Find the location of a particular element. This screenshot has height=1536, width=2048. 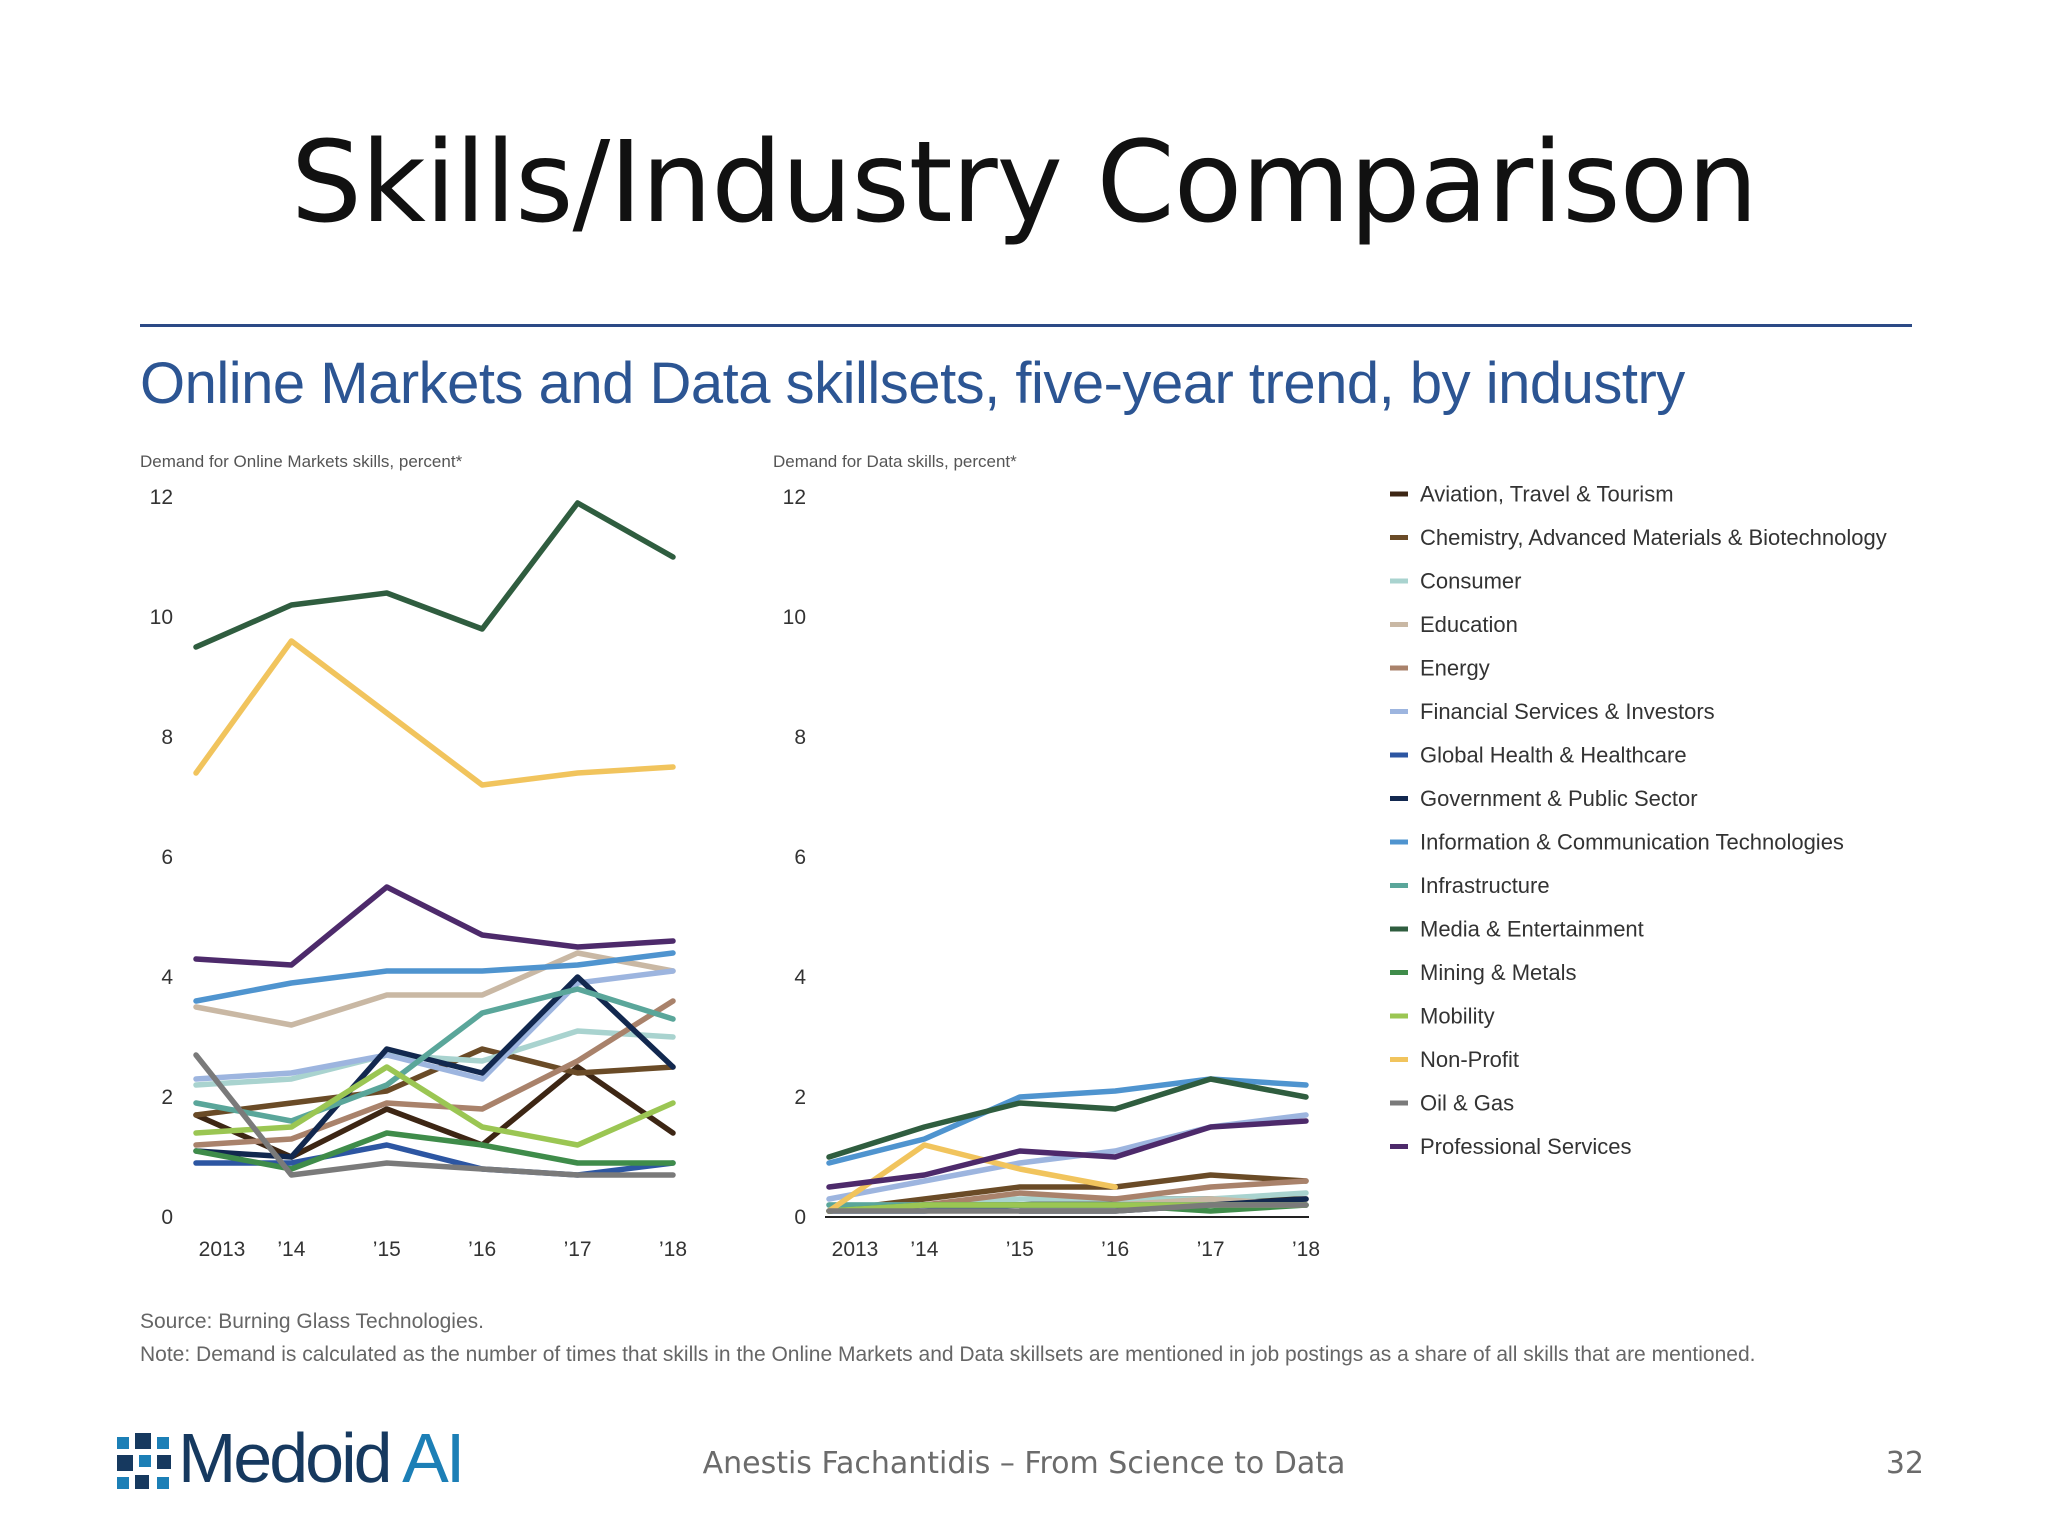

chart1-y-tick-label: 0 is located at coordinates (167, 1217).